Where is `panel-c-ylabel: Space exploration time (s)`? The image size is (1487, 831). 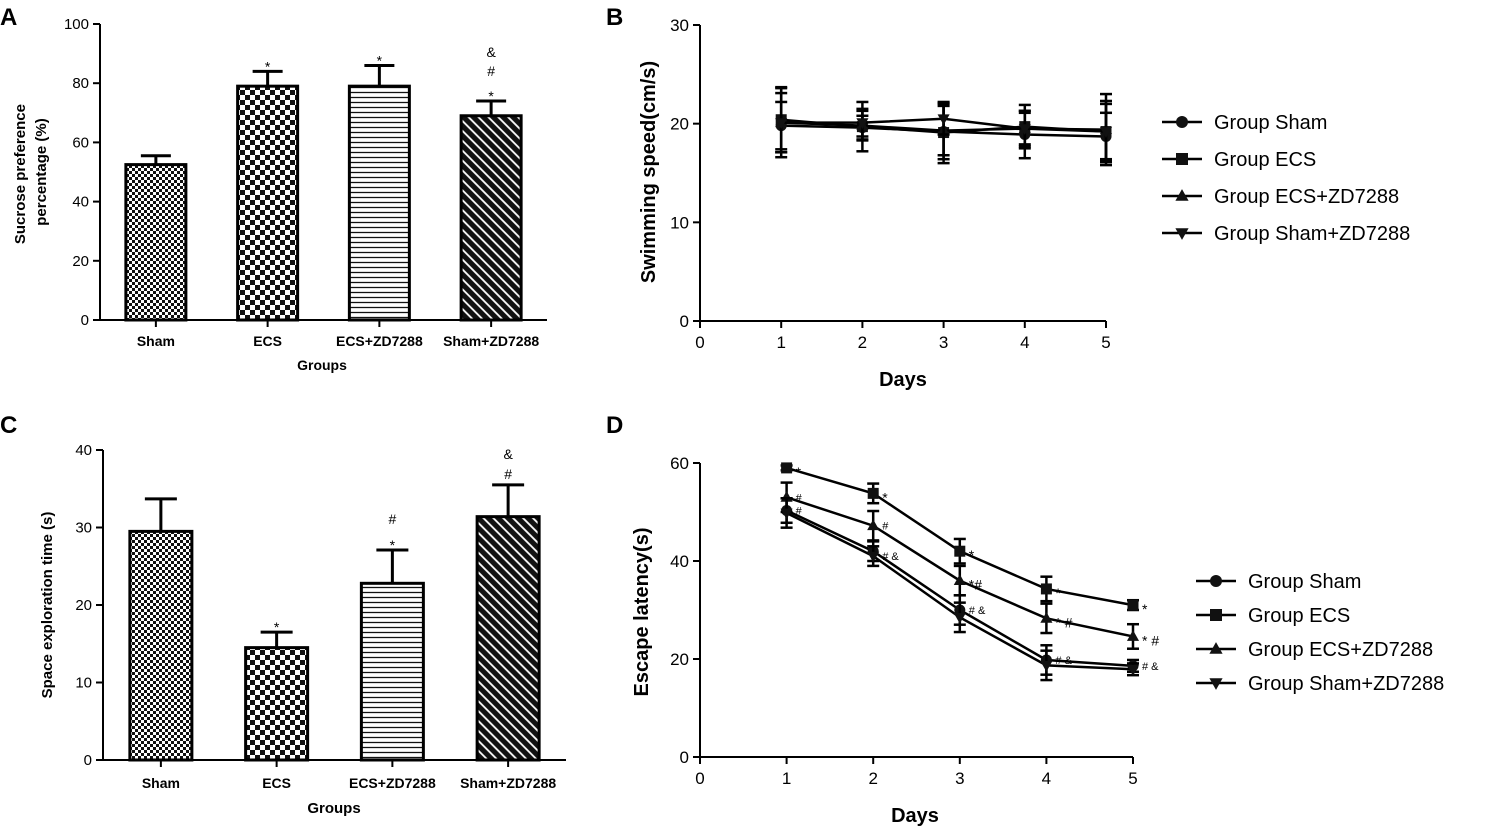
panel-c-ylabel: Space exploration time (s) is located at coordinates (47, 605).